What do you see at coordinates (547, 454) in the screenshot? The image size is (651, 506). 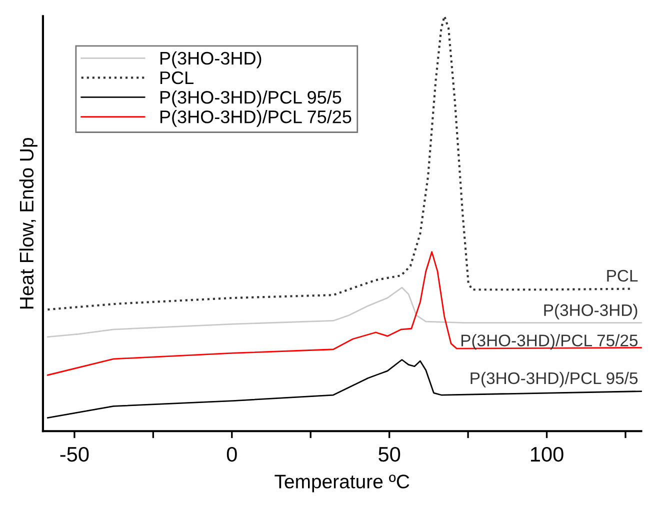 I see `x-tick-label: 100` at bounding box center [547, 454].